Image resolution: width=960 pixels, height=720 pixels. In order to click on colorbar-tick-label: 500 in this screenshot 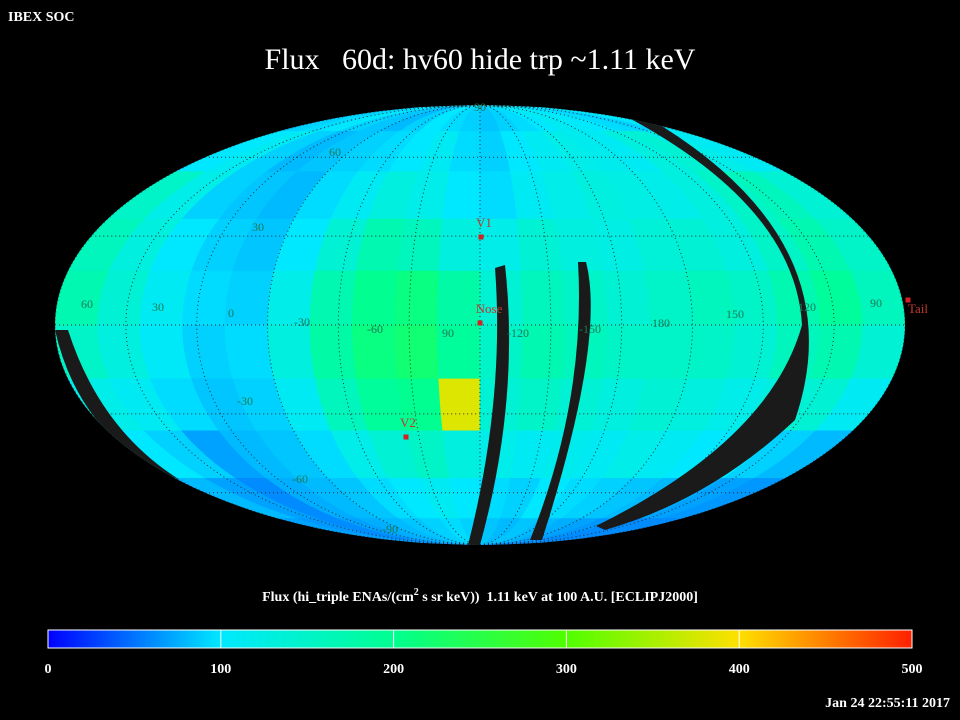, I will do `click(912, 669)`.